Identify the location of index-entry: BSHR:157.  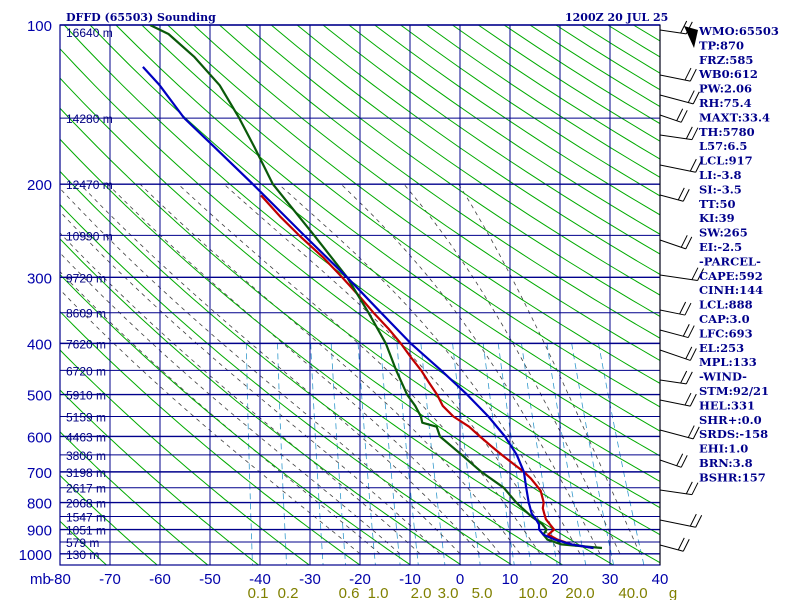
(732, 477).